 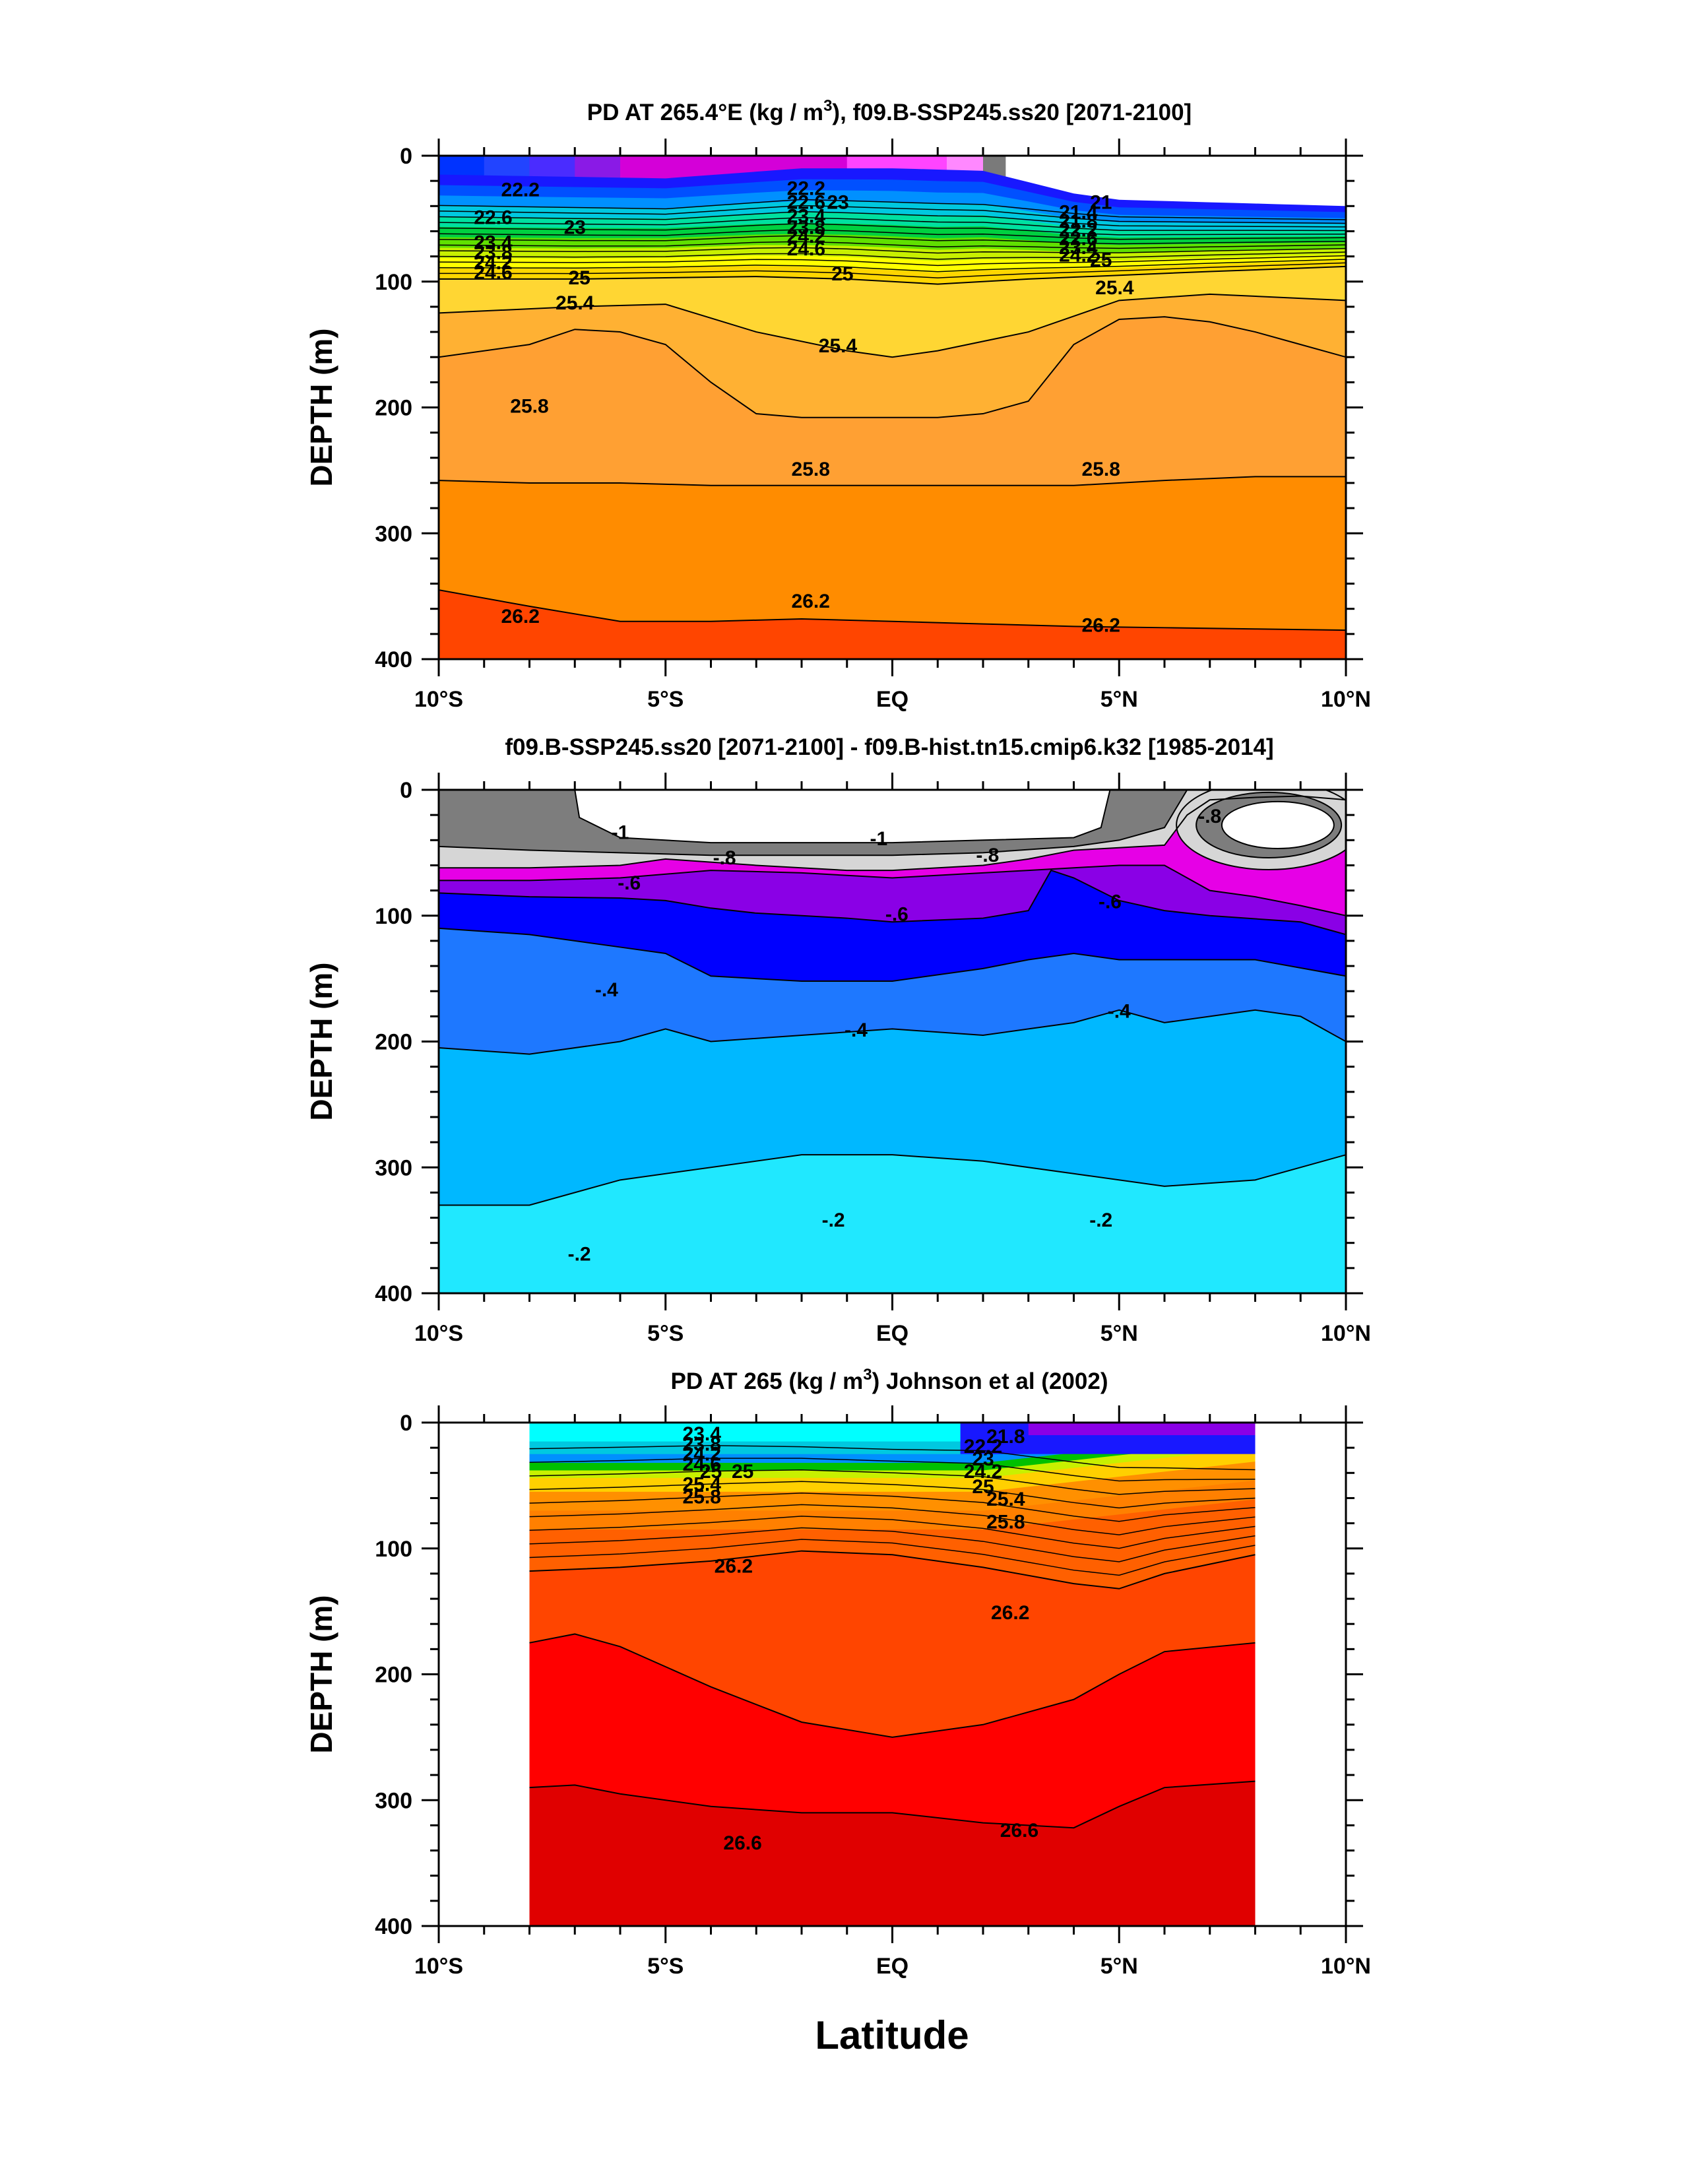 I want to click on contour-label: 23, so click(x=983, y=1459).